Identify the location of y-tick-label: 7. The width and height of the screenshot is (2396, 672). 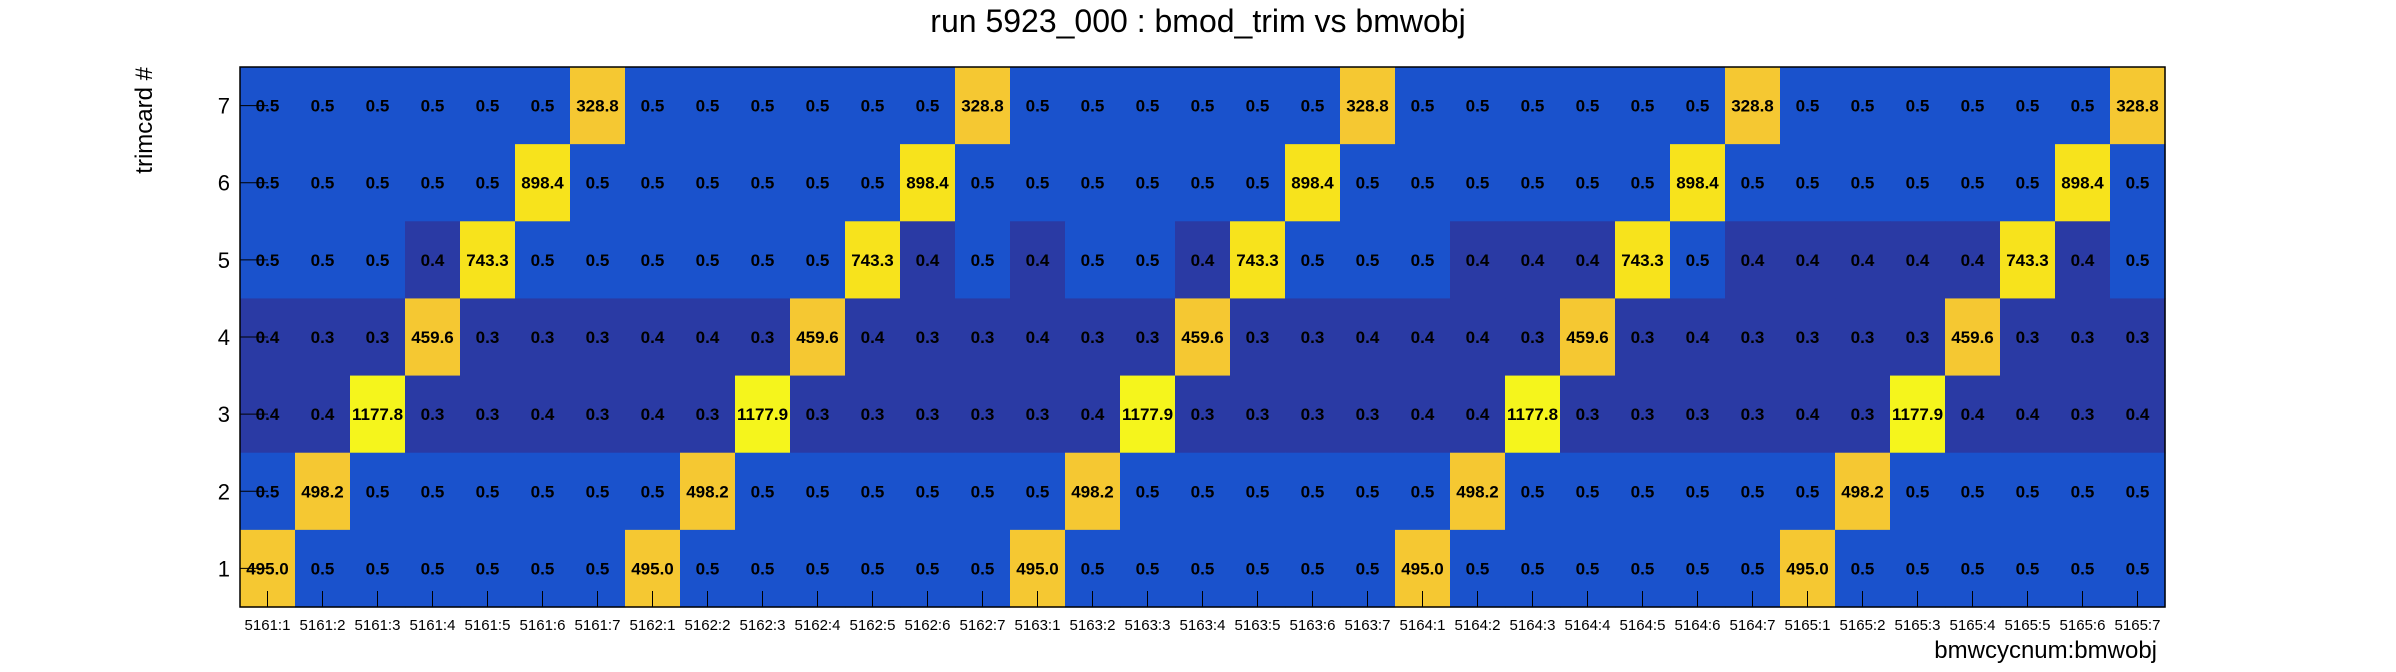
(224, 106).